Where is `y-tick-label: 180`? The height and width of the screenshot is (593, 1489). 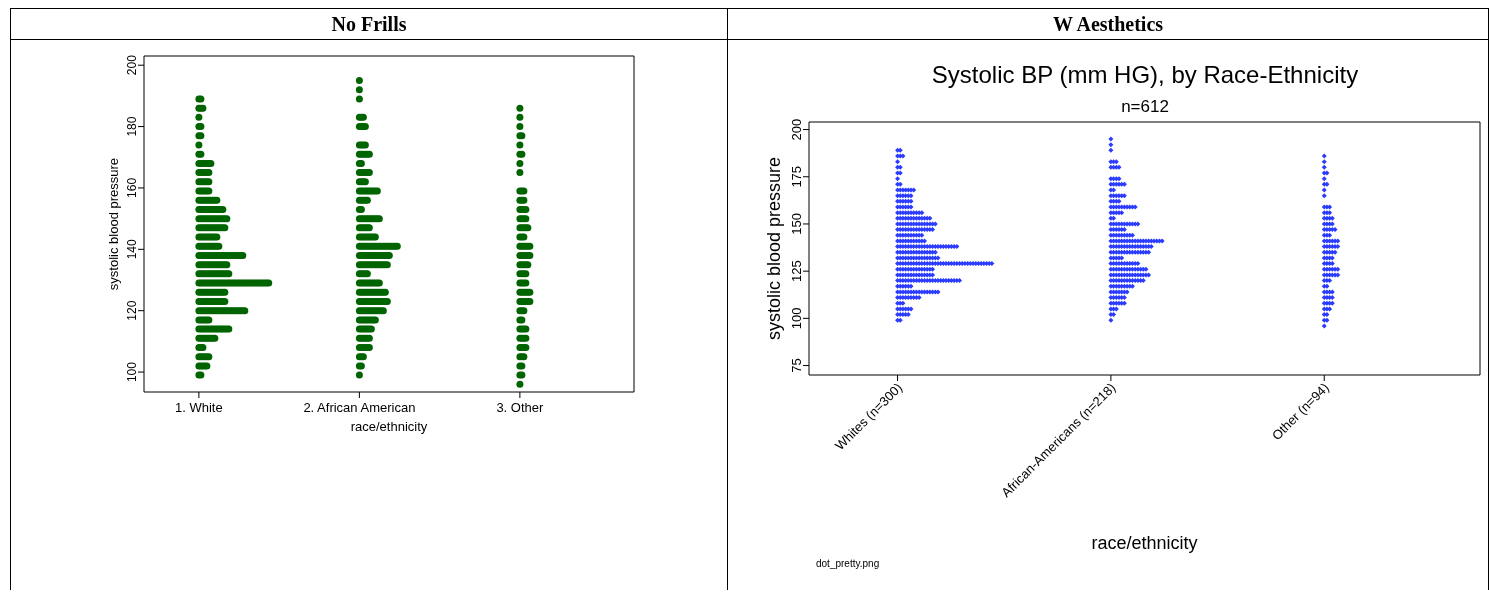 y-tick-label: 180 is located at coordinates (132, 126).